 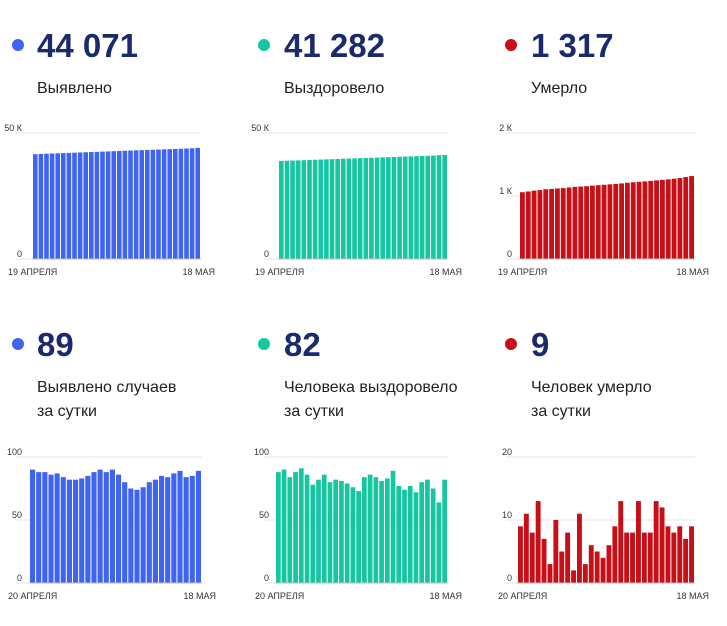 I want to click on y-tick-label: 10, so click(x=507, y=515).